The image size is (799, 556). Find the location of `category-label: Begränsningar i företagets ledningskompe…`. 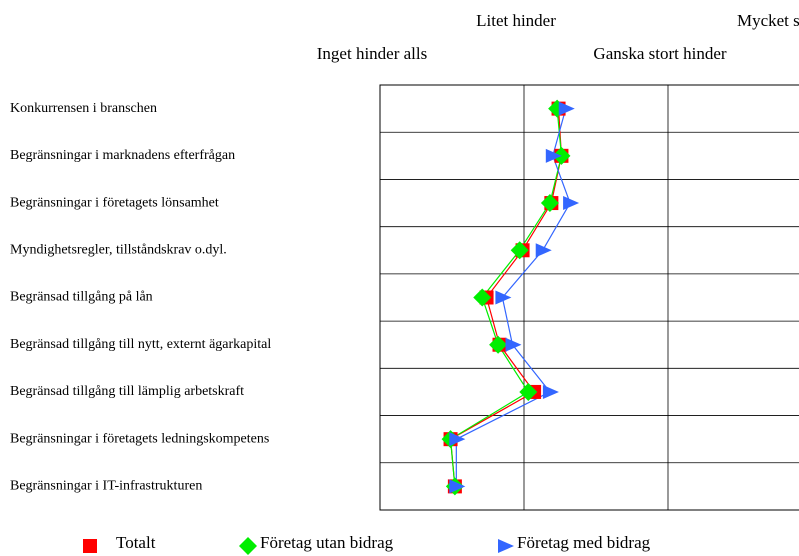

category-label: Begränsningar i företagets ledningskompe… is located at coordinates (139, 438).